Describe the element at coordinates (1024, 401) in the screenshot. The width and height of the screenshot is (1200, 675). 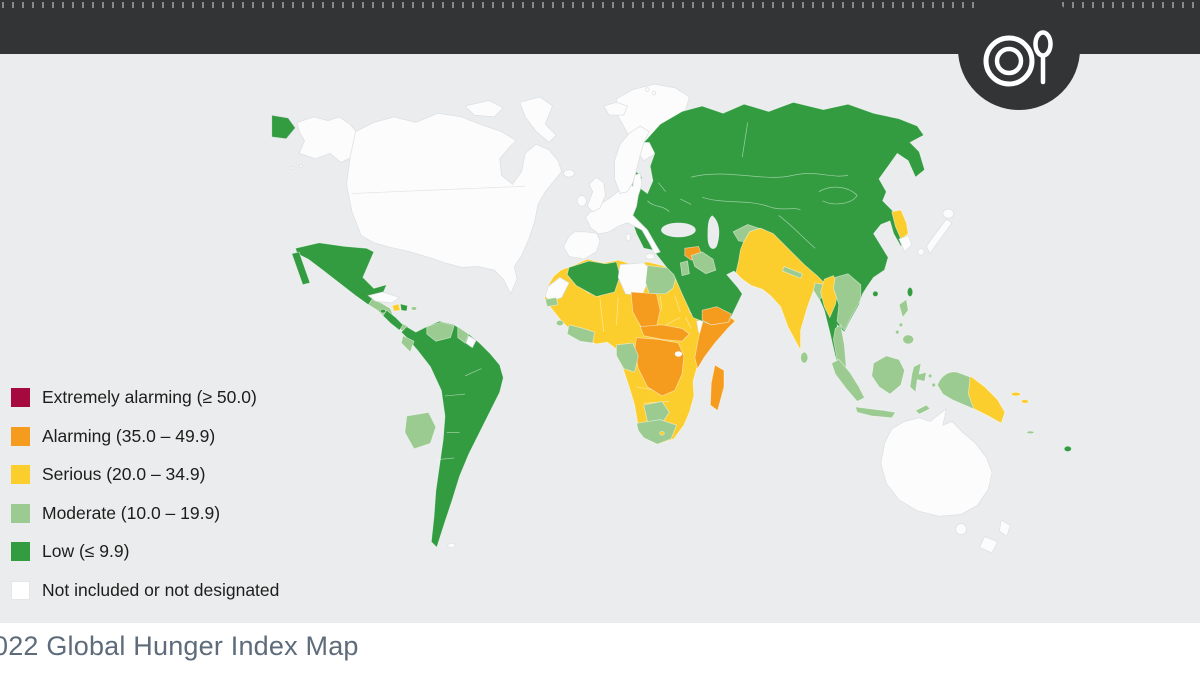
I see `region-solomon-islands` at that location.